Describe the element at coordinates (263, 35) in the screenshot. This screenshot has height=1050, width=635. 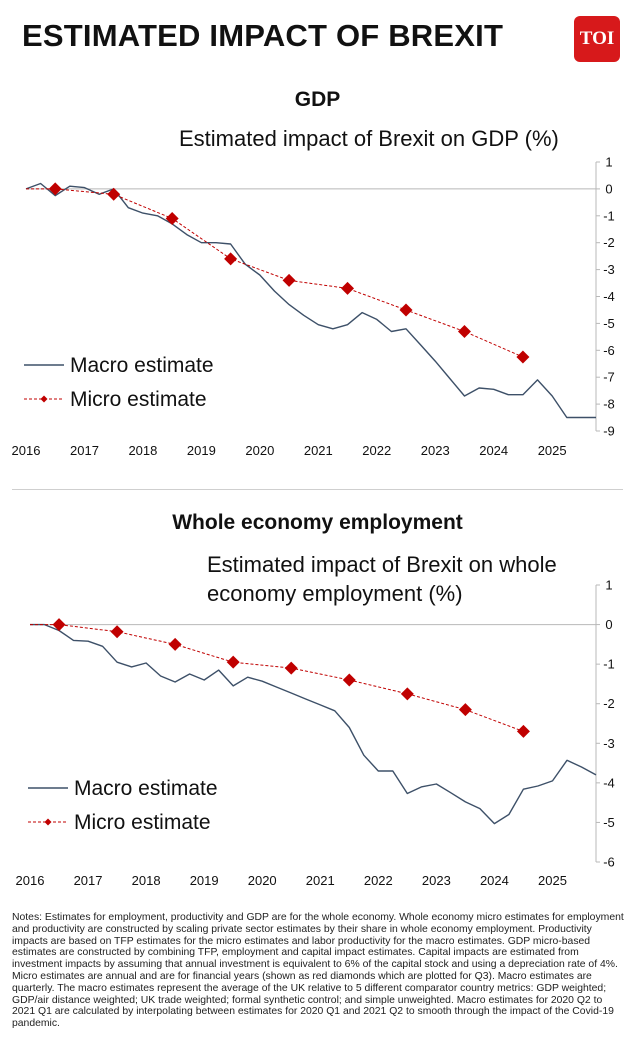
I see `headline: ESTIMATED IMPACT OF BREXIT` at that location.